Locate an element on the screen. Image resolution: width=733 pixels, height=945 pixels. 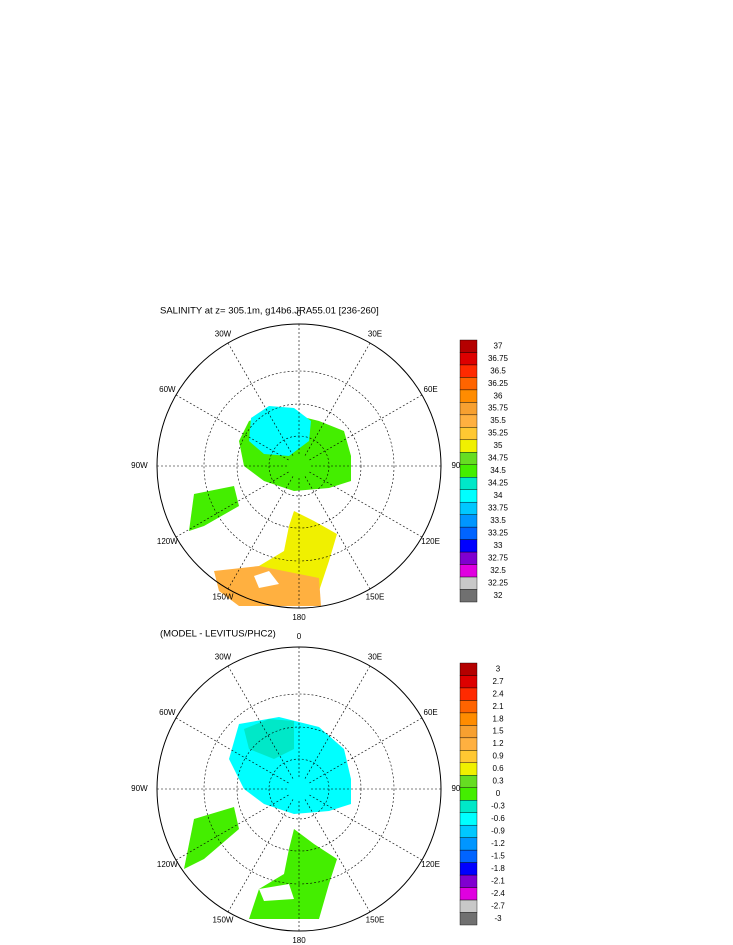
colorbar-label: 37 is located at coordinates (498, 345).